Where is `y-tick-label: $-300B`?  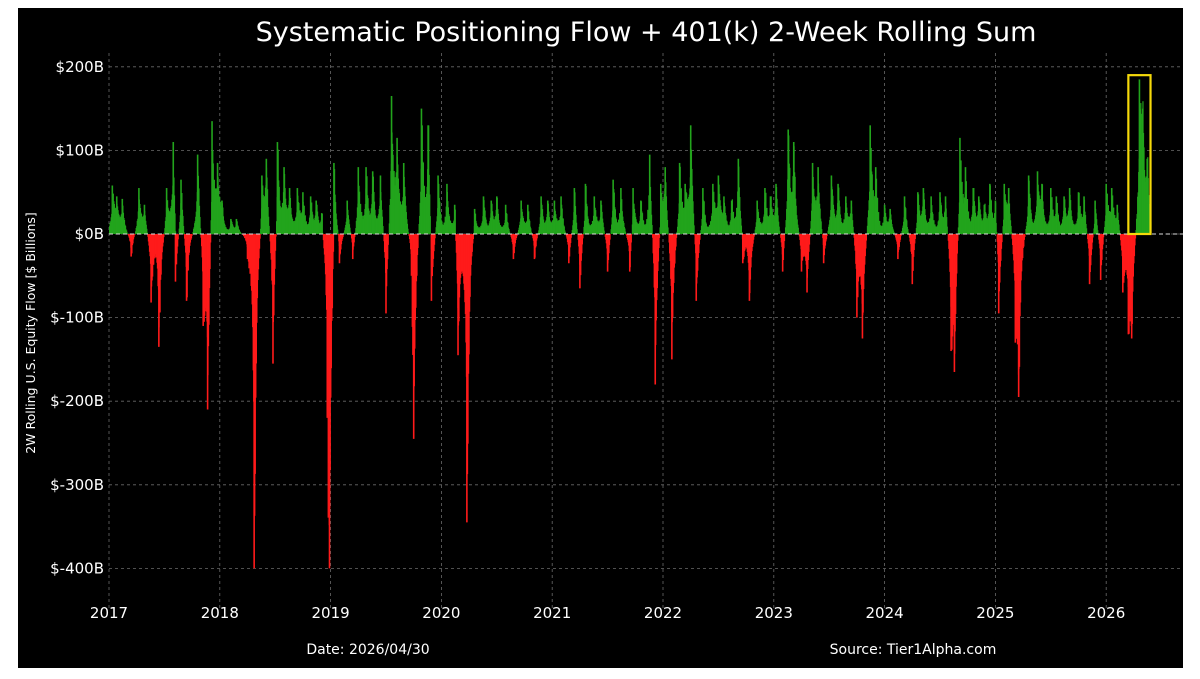
y-tick-label: $-300B is located at coordinates (77, 485).